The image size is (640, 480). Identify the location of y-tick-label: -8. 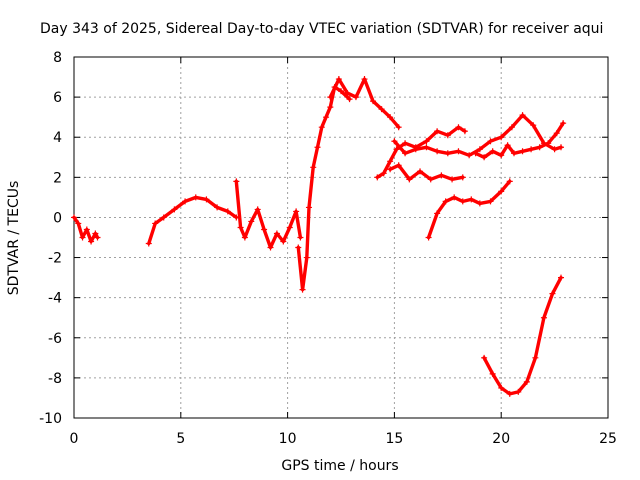
(55, 379).